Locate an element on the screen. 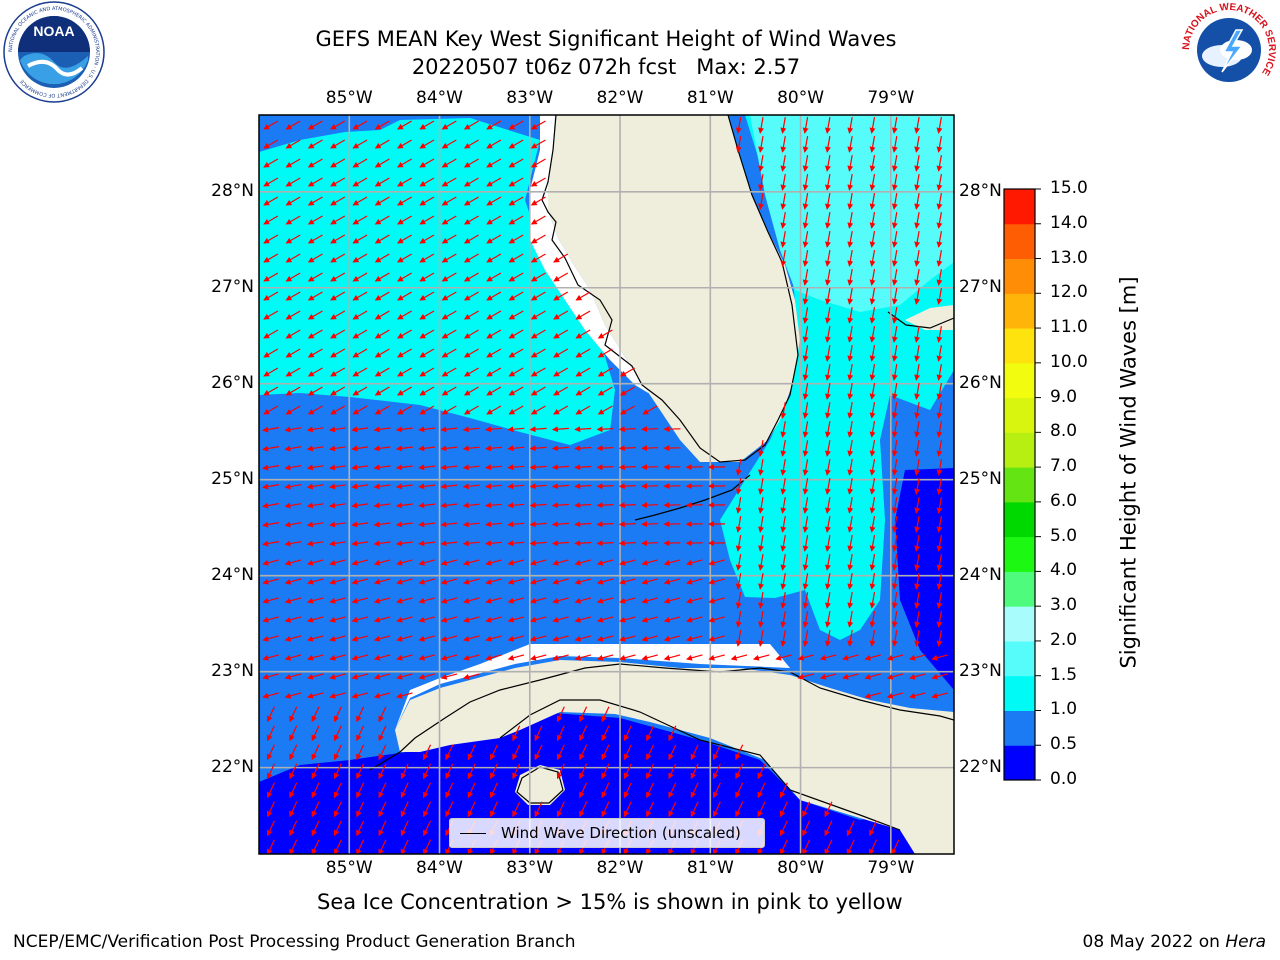  footer-date: 08 May 2022 on Hera is located at coordinates (1175, 942).